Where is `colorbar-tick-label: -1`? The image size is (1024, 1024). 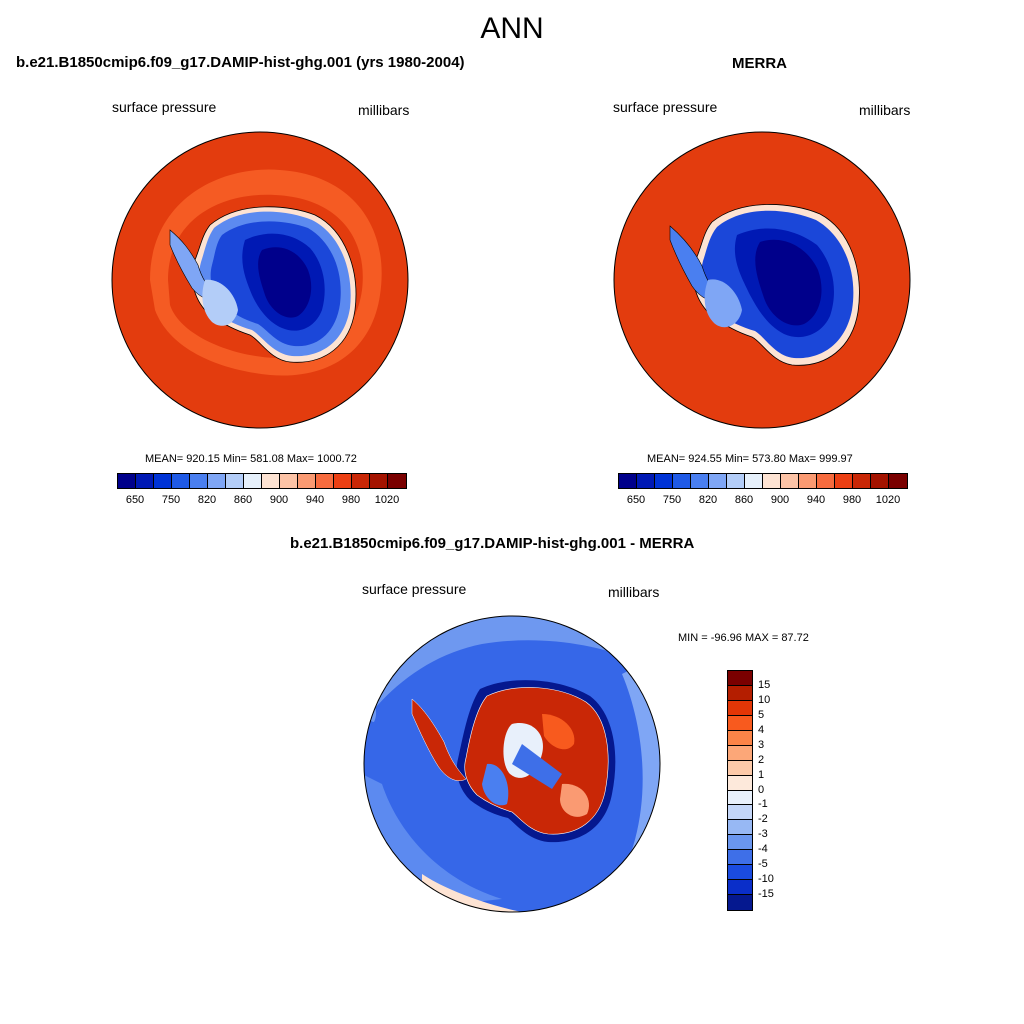 colorbar-tick-label: -1 is located at coordinates (763, 804).